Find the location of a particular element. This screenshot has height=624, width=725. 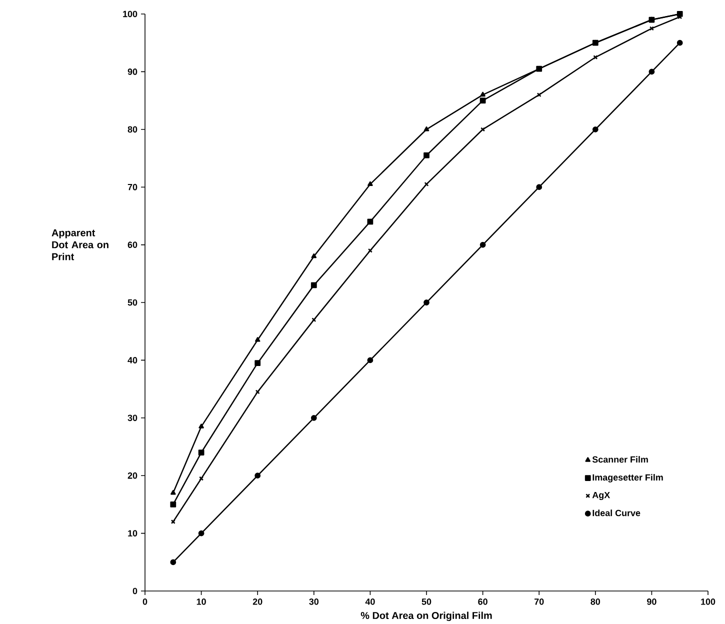

y-tick-label: 50 is located at coordinates (133, 302).